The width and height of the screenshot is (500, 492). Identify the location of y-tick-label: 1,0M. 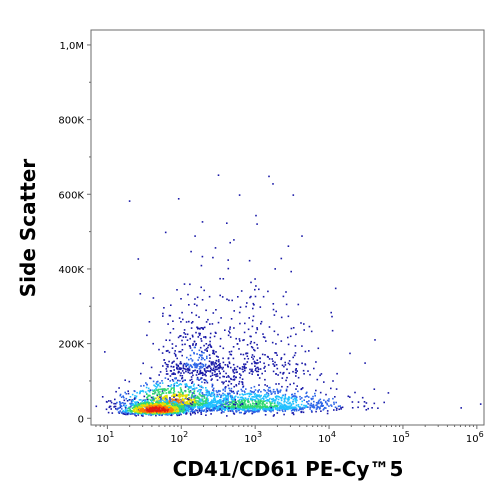
(71, 46).